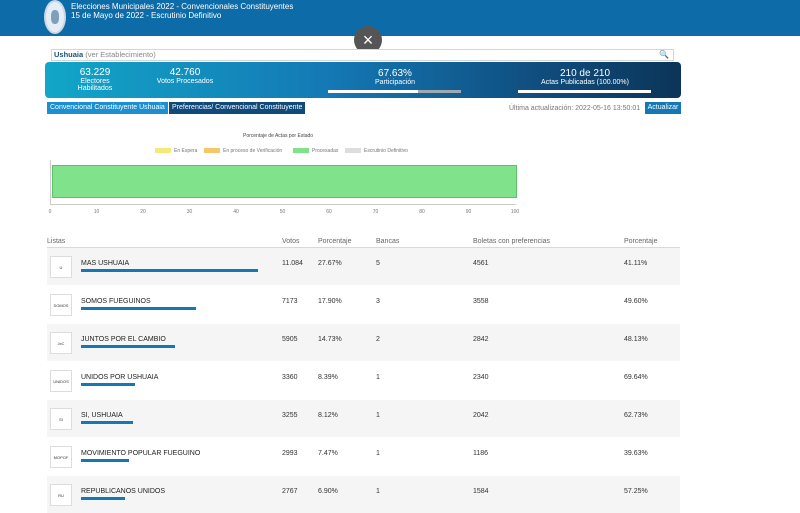 The height and width of the screenshot is (513, 800). What do you see at coordinates (141, 453) in the screenshot?
I see `party-name: MOVIMIENTO POPULAR FUEGUINO` at bounding box center [141, 453].